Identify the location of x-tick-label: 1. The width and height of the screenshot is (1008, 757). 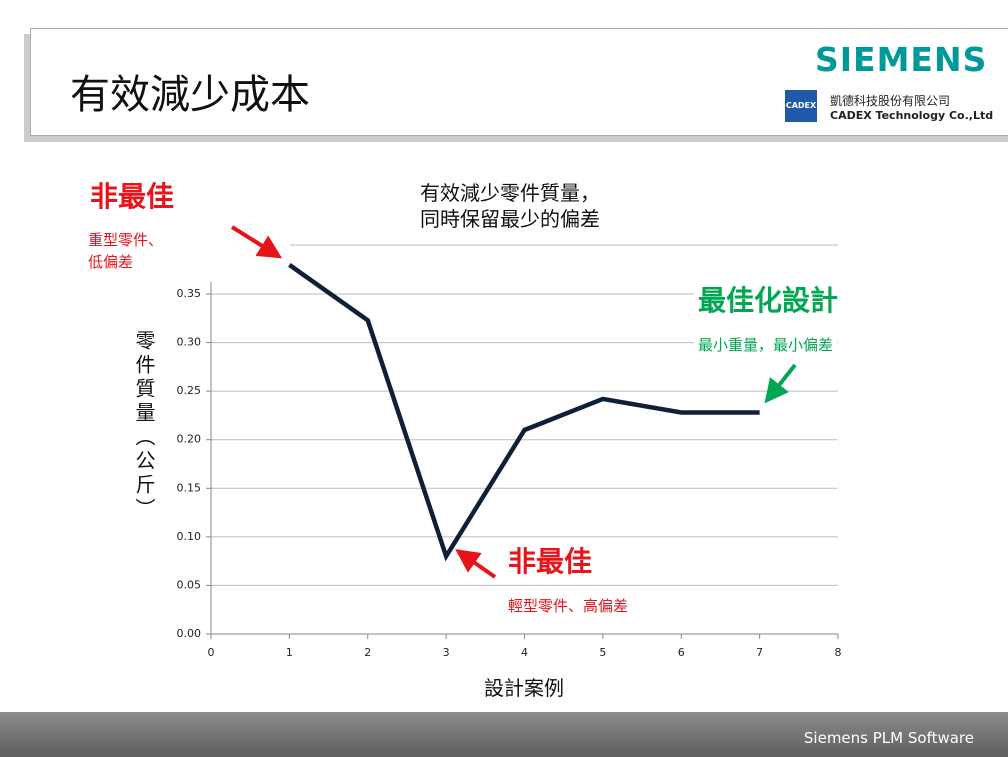
(289, 652).